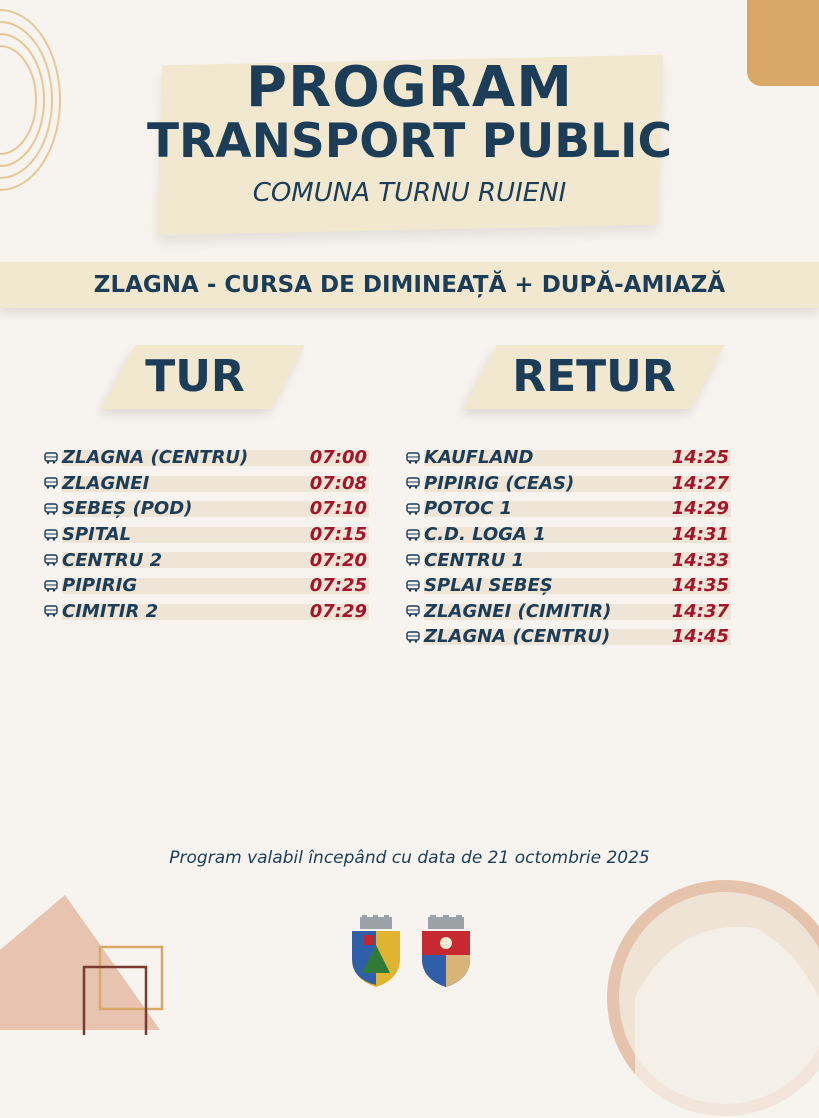 This screenshot has width=819, height=1118. What do you see at coordinates (700, 637) in the screenshot?
I see `stop-time: 14:45` at bounding box center [700, 637].